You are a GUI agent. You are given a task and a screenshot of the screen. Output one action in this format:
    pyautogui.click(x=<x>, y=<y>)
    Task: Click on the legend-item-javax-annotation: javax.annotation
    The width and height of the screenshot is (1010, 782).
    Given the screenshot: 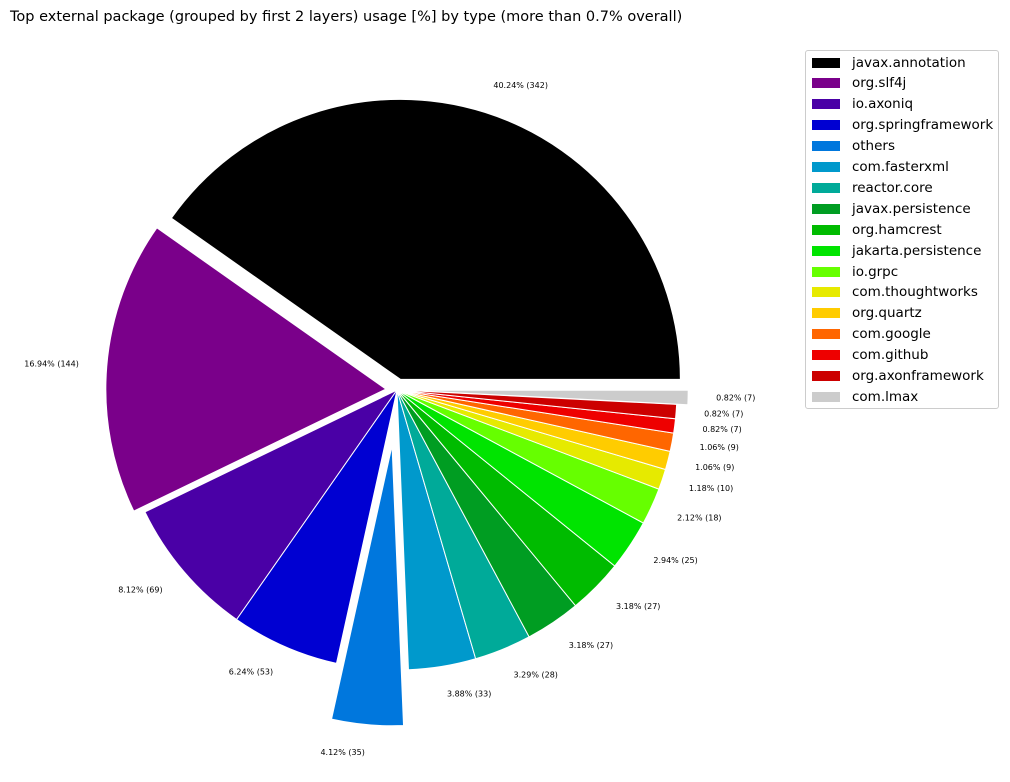 What is the action you would take?
    pyautogui.click(x=886, y=62)
    